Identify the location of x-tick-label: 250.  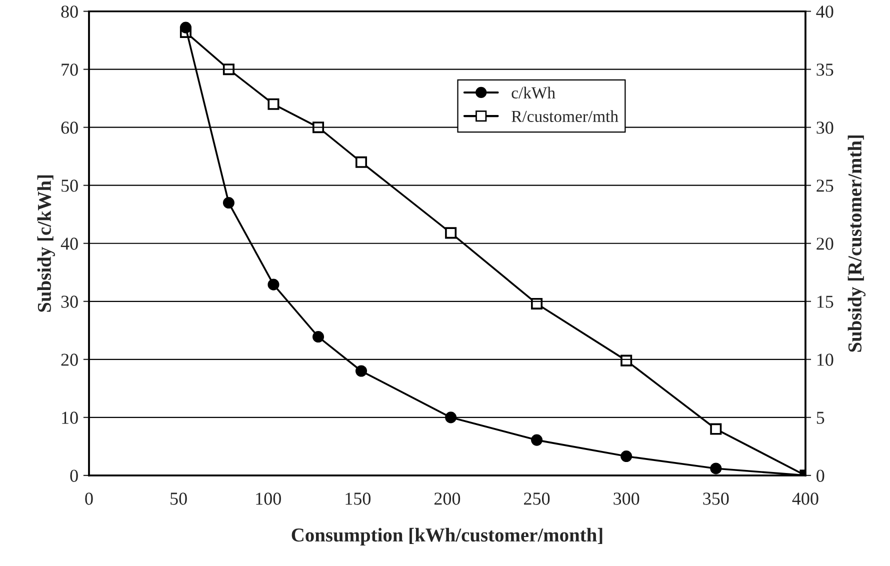
(537, 498).